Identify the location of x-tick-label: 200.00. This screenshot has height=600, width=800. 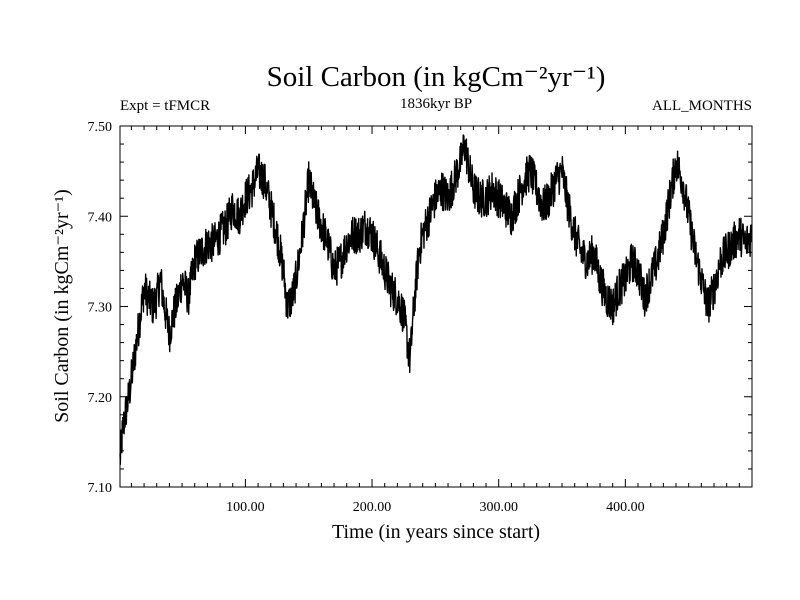
(372, 507).